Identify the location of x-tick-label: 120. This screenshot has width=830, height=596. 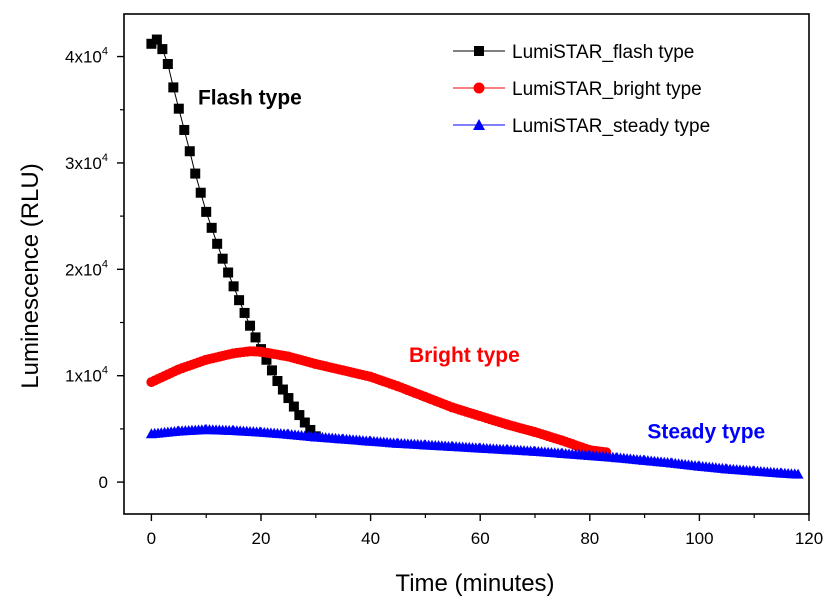
(809, 538).